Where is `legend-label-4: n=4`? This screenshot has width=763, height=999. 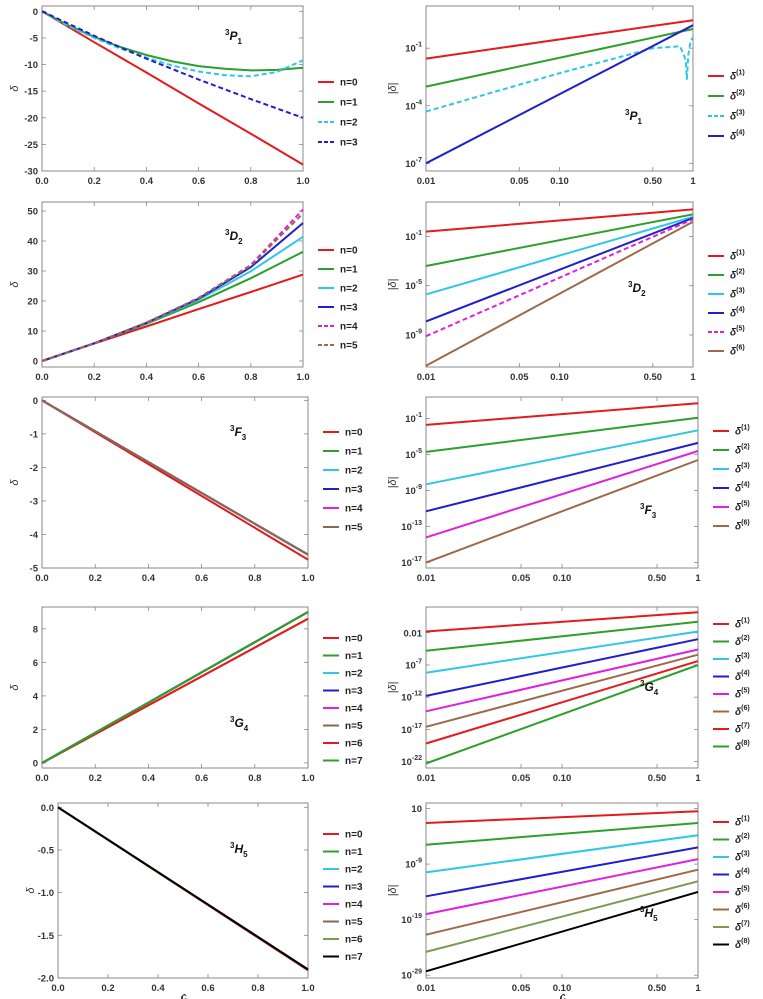
legend-label-4: n=4 is located at coordinates (349, 327).